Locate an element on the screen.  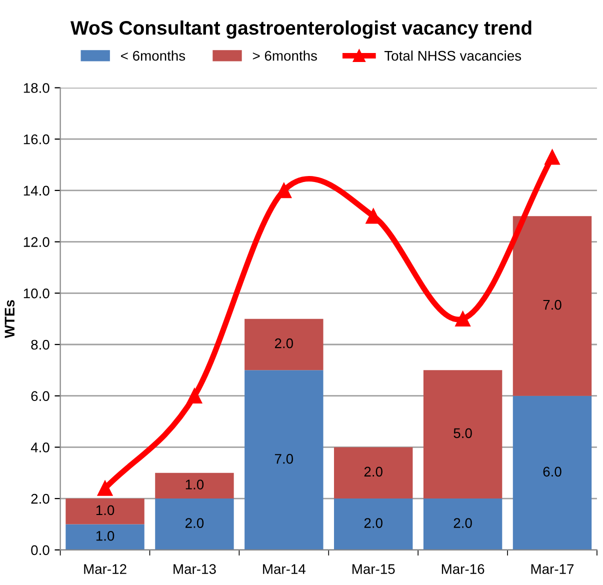
y-tick-label: 6.0 is located at coordinates (40, 396).